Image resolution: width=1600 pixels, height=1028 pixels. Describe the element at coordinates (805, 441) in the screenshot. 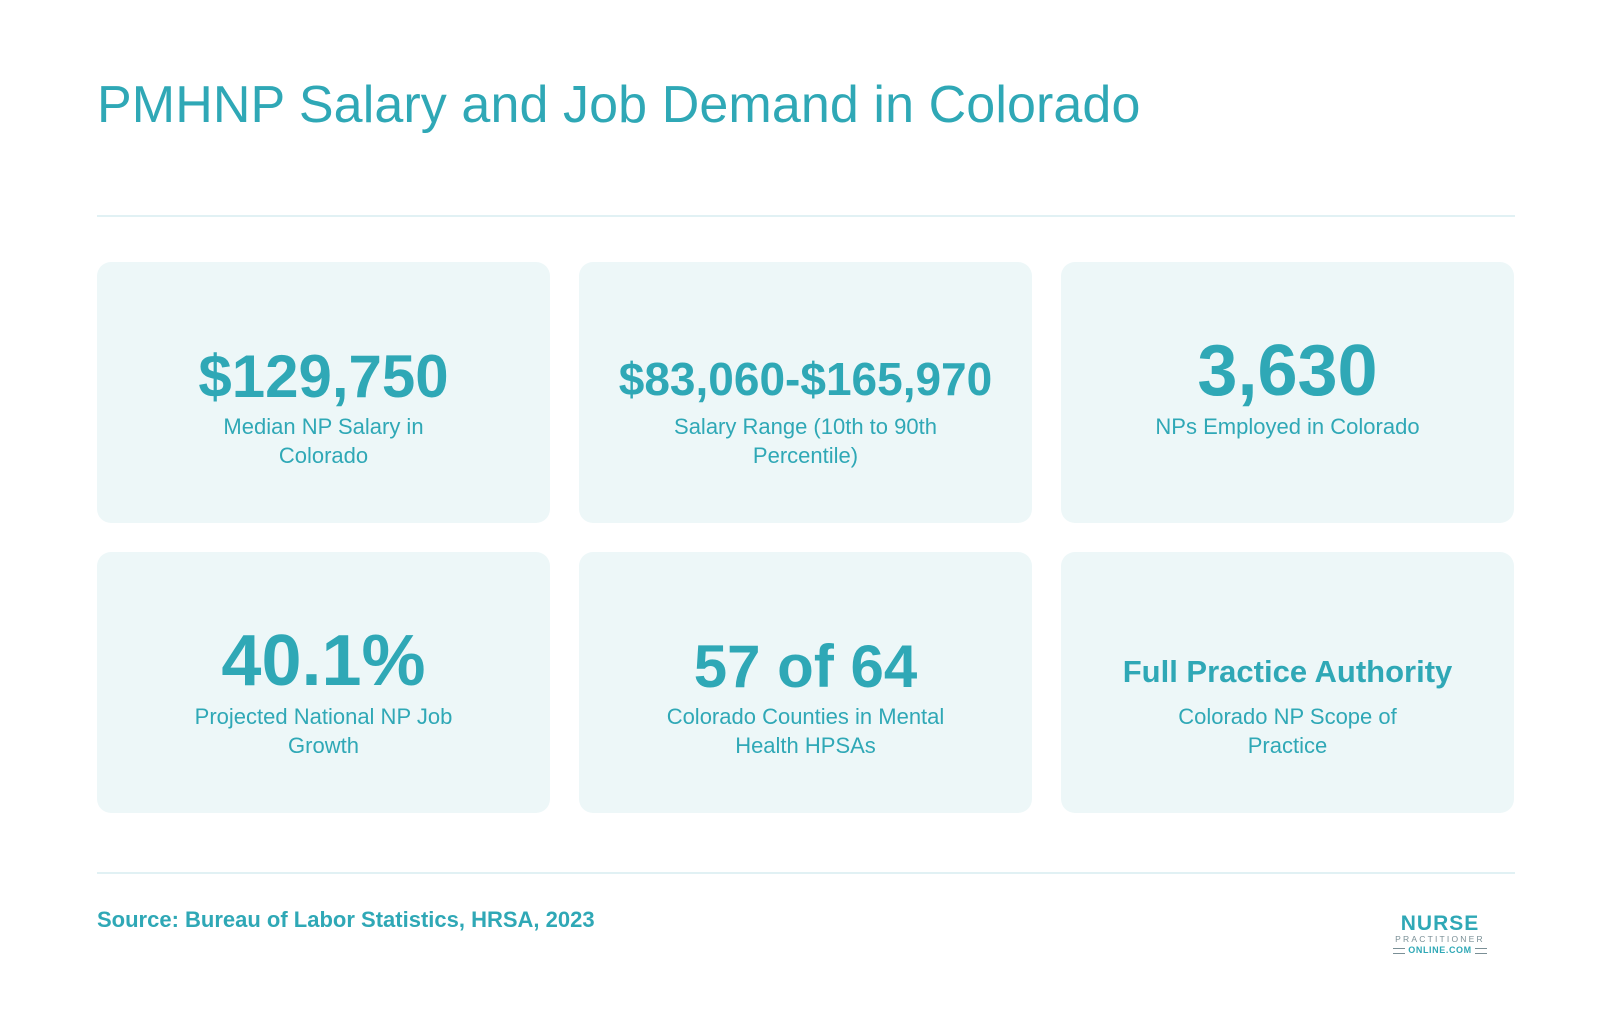

I see `stat-label: Salary Range (10th to 90th Percentile)` at that location.